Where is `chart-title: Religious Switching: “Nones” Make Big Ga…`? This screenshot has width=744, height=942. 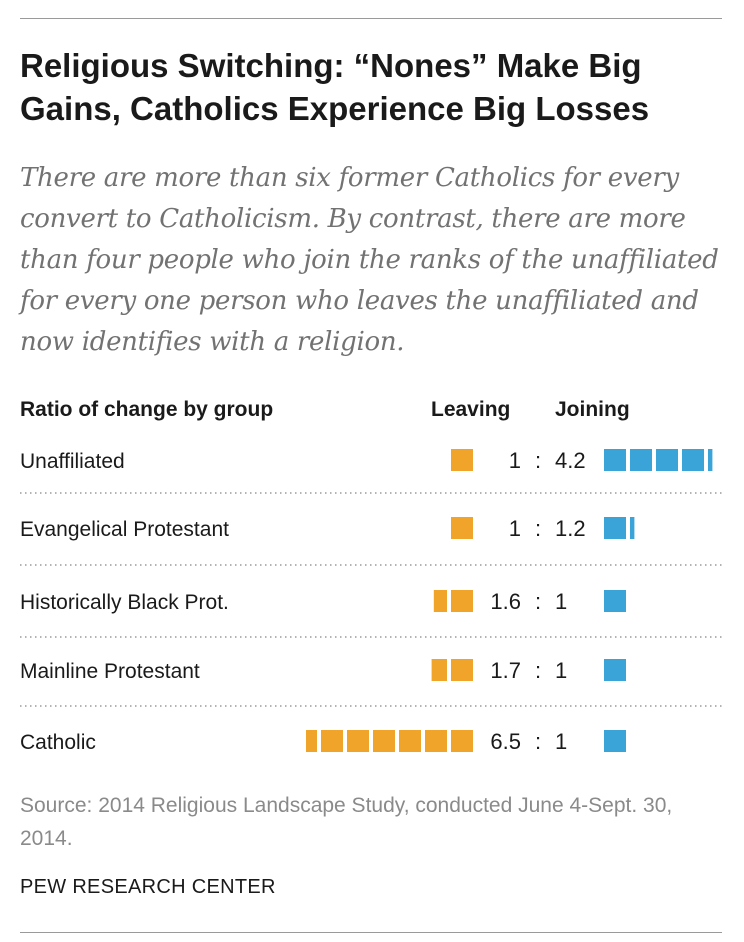 chart-title: Religious Switching: “Nones” Make Big Ga… is located at coordinates (335, 87).